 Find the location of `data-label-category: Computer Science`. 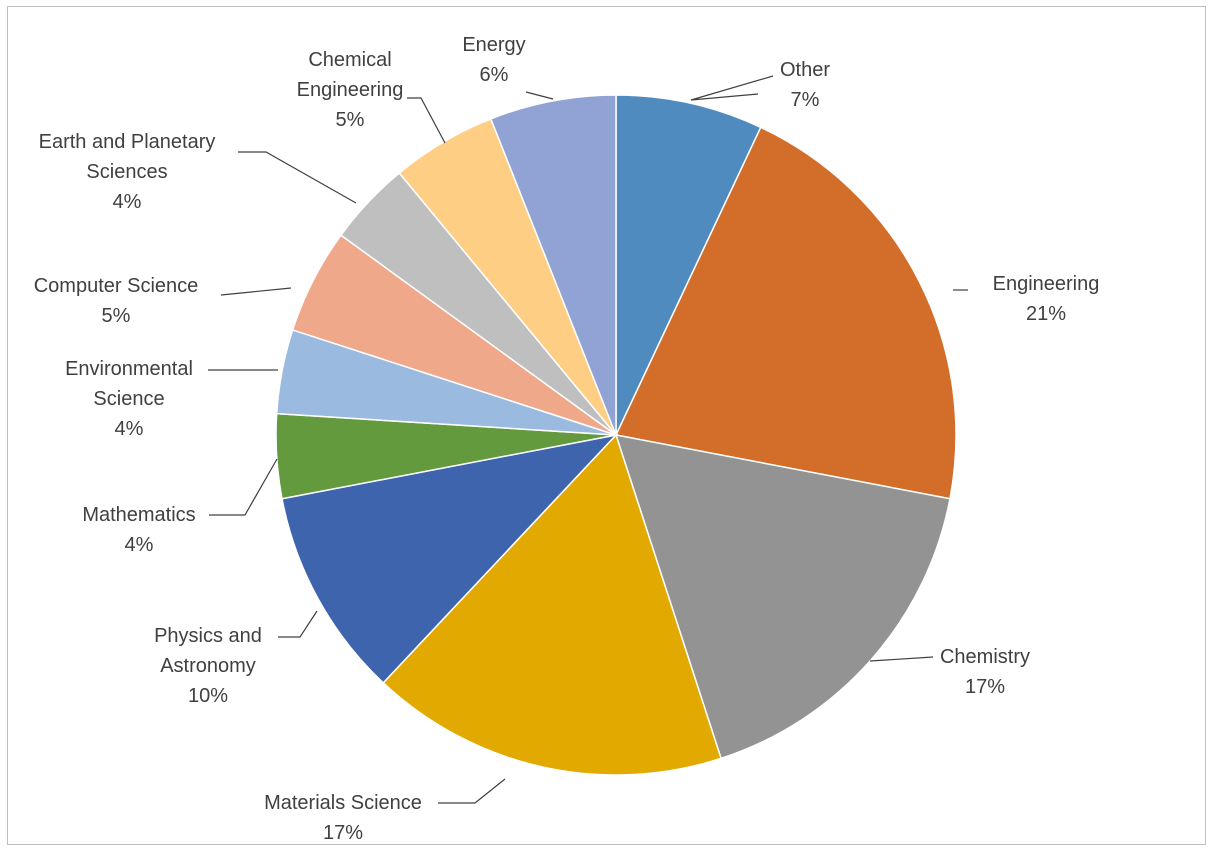

data-label-category: Computer Science is located at coordinates (116, 286).